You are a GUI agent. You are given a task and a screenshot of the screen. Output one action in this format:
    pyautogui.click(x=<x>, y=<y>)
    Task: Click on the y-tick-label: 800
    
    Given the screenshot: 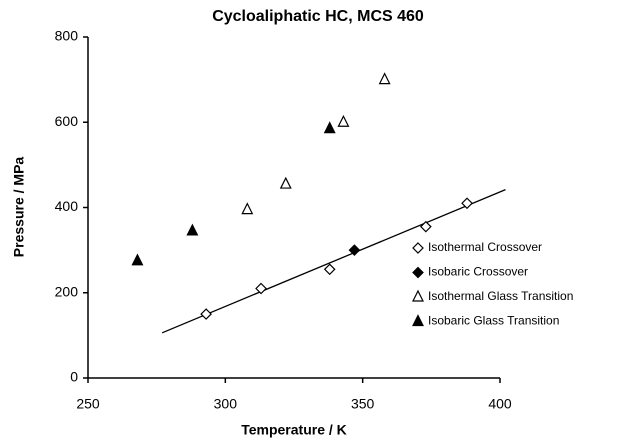 What is the action you would take?
    pyautogui.click(x=67, y=36)
    